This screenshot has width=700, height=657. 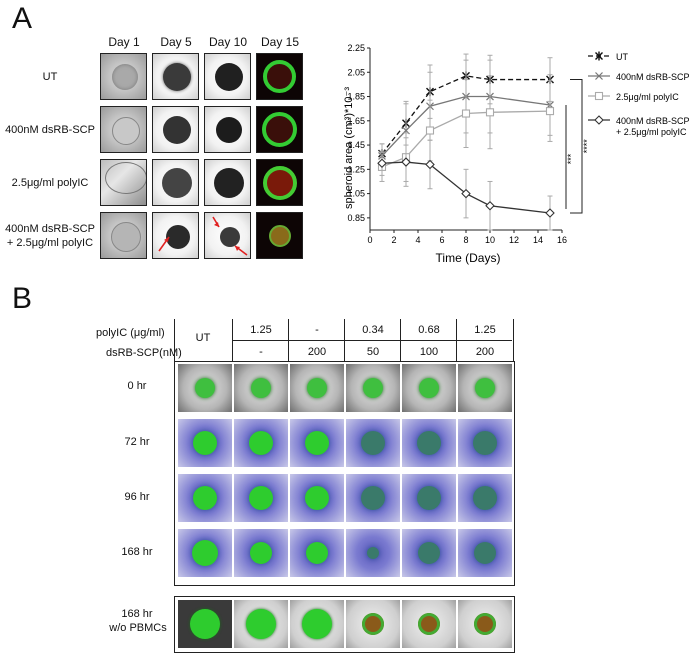 What do you see at coordinates (356, 145) in the screenshot?
I see `y-tick-label: 1.45` at bounding box center [356, 145].